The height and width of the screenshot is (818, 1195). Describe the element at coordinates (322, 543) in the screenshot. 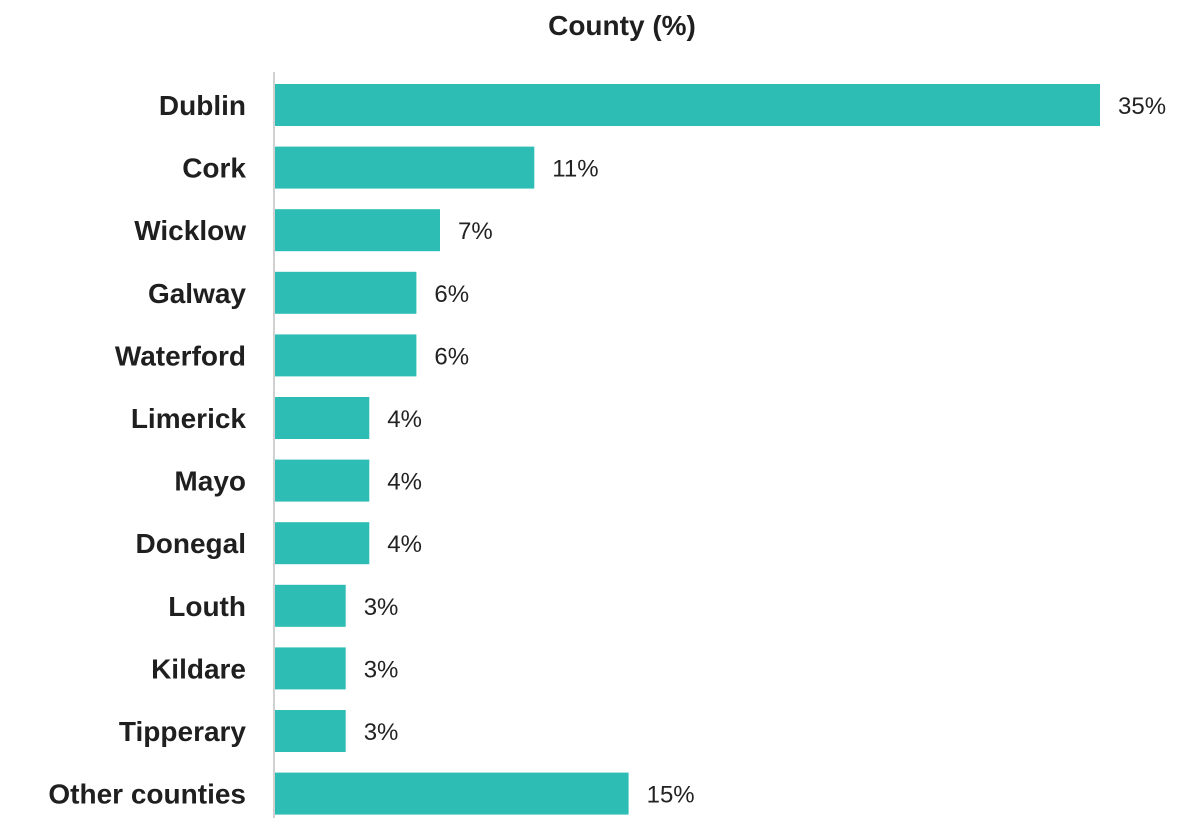

I see `bar-donegal` at that location.